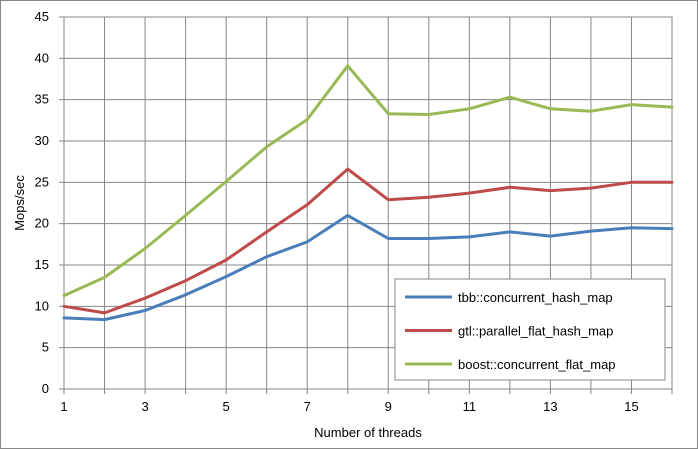  I want to click on y-tick-label: 40, so click(42, 57).